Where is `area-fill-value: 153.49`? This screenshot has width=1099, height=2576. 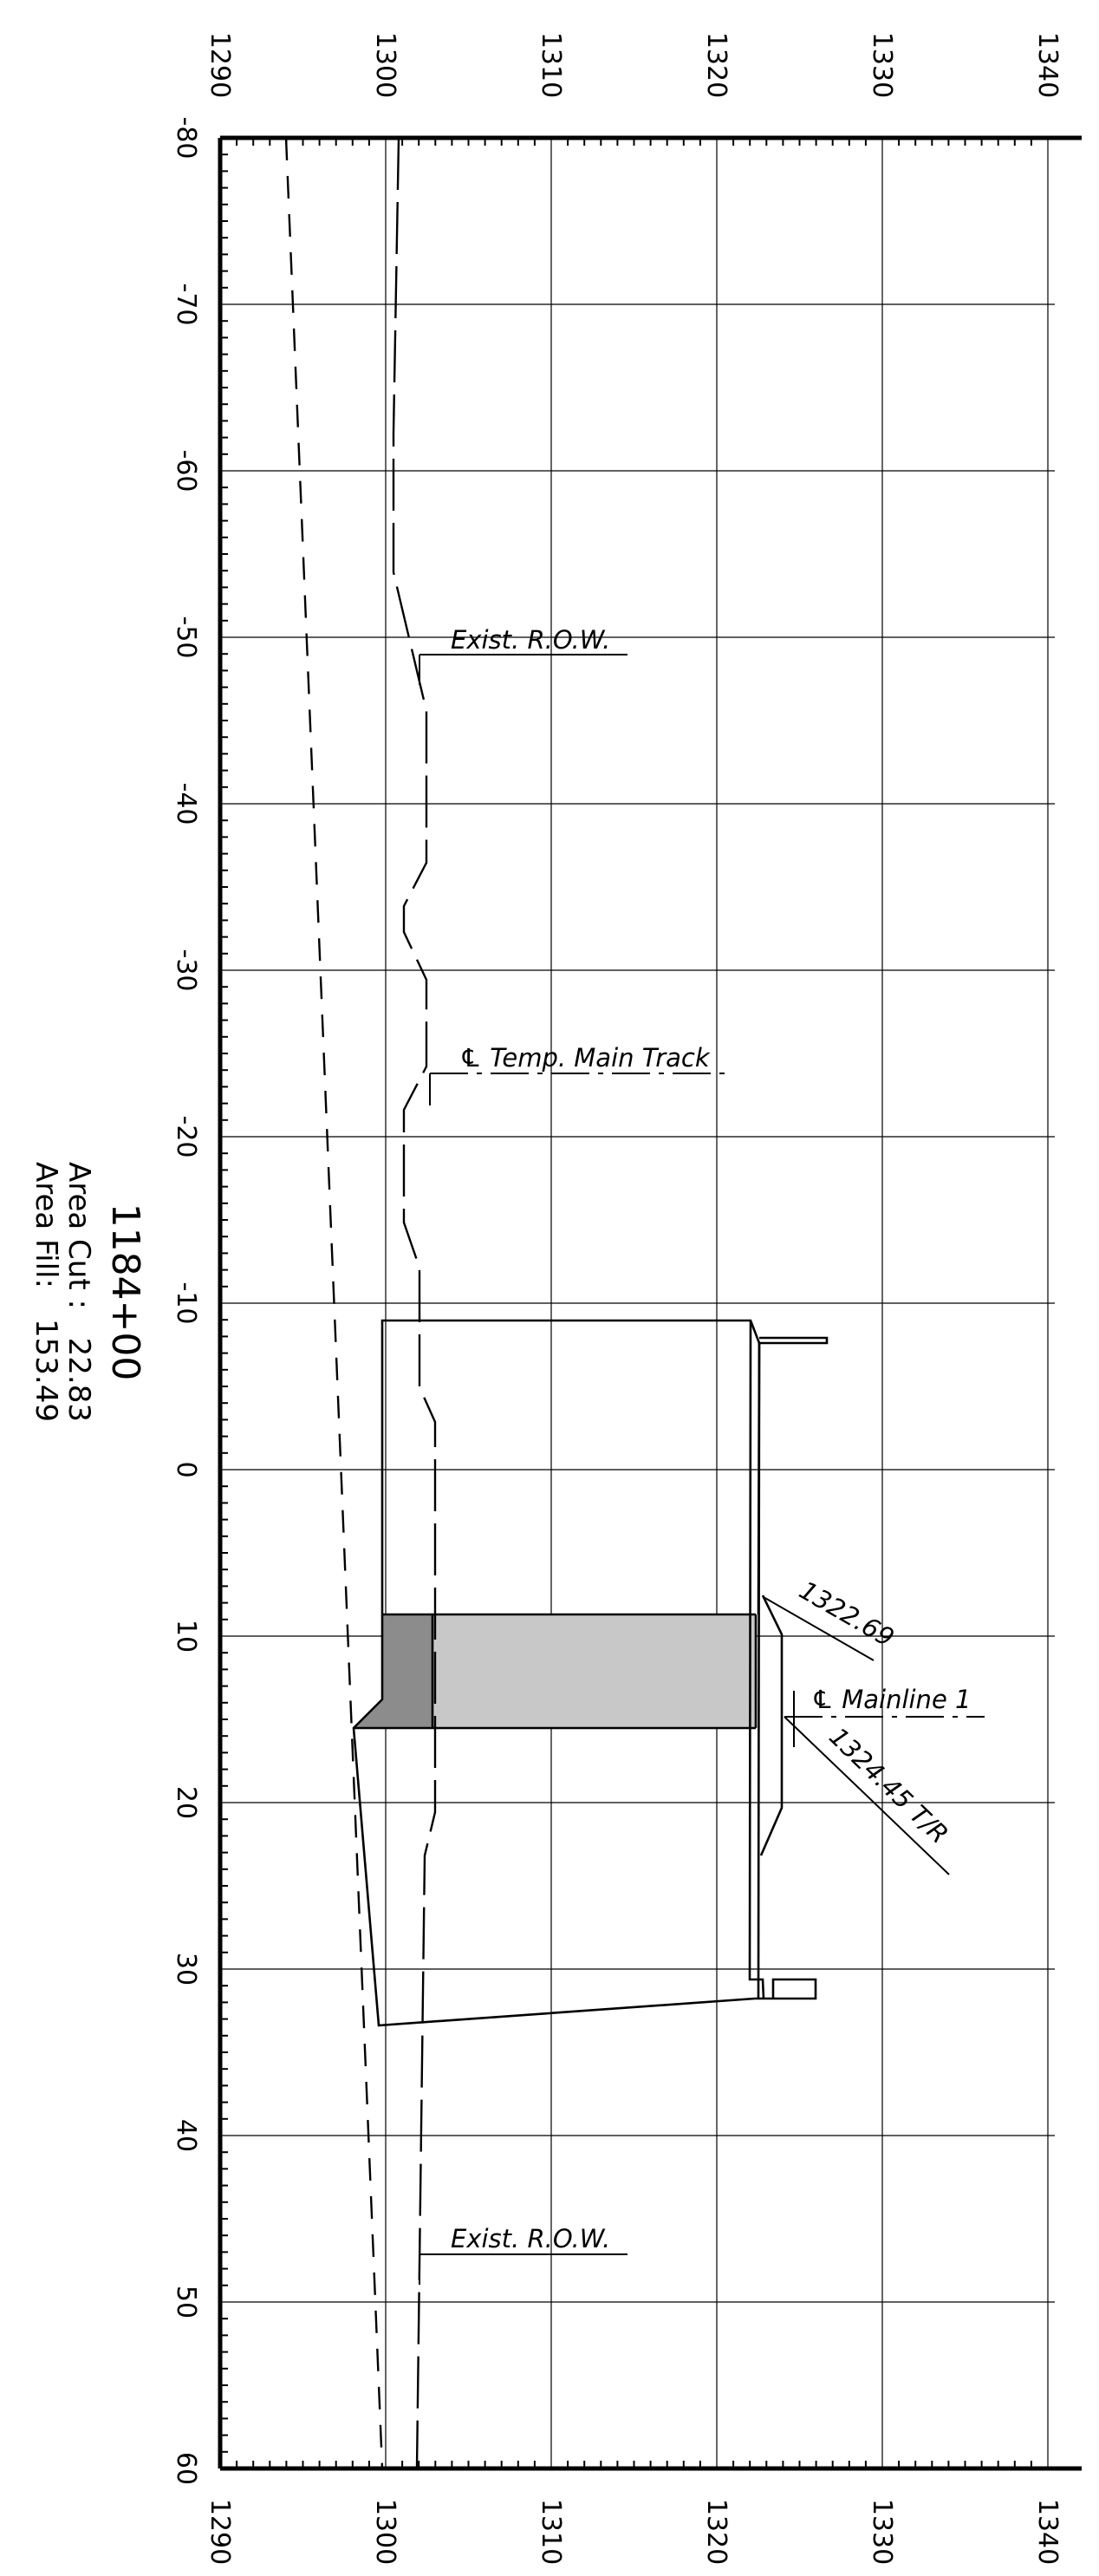
area-fill-value: 153.49 is located at coordinates (46, 1371).